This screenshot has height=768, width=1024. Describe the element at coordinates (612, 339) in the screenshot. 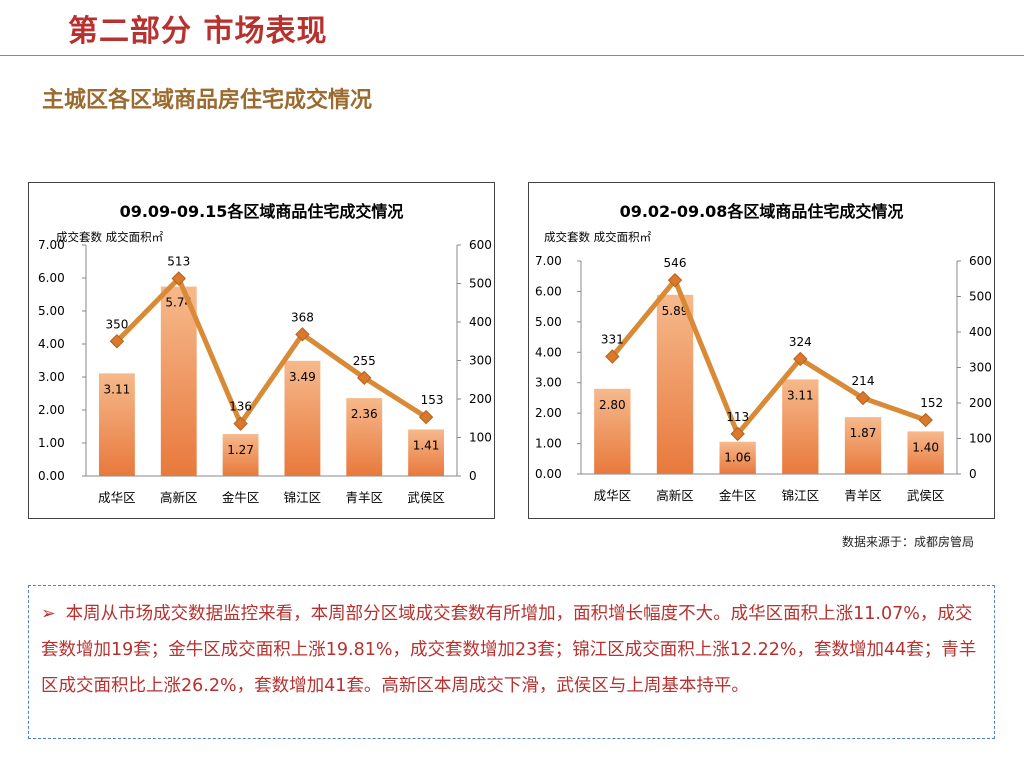

I see `line-value-label: 331` at that location.